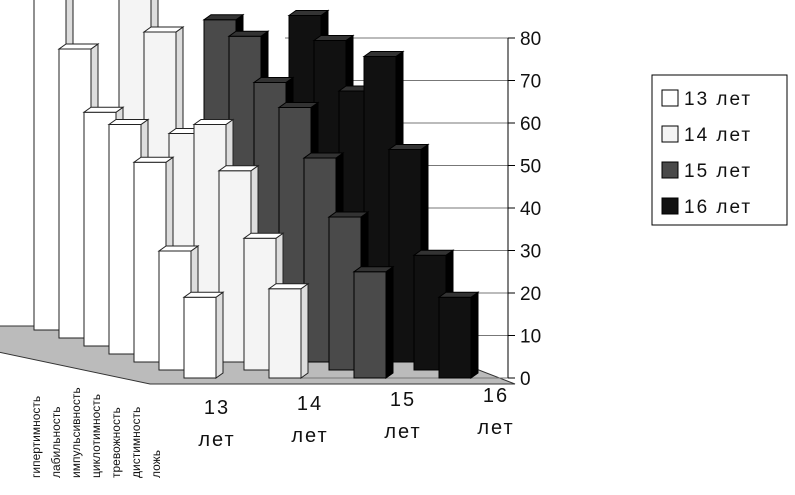  I want to click on x-tick-label: 16 лет, so click(496, 412).